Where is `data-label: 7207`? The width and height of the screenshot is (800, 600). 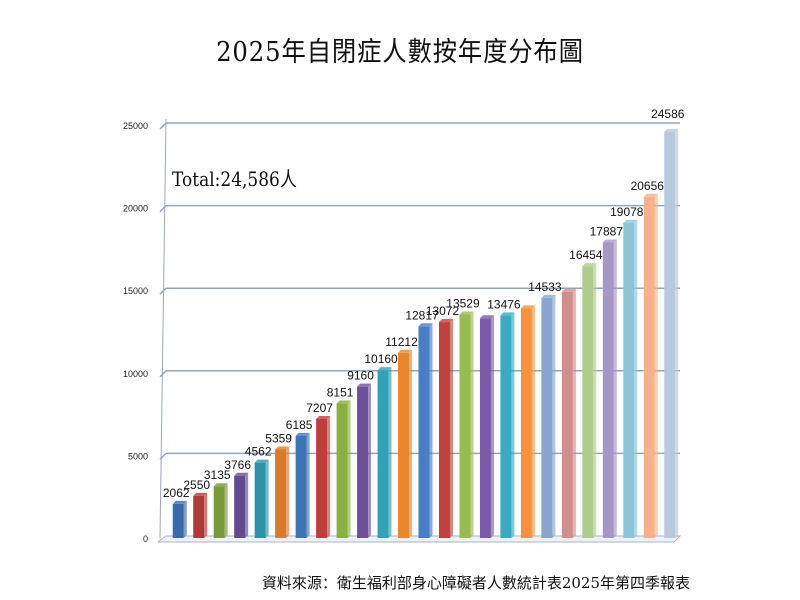
data-label: 7207 is located at coordinates (319, 408).